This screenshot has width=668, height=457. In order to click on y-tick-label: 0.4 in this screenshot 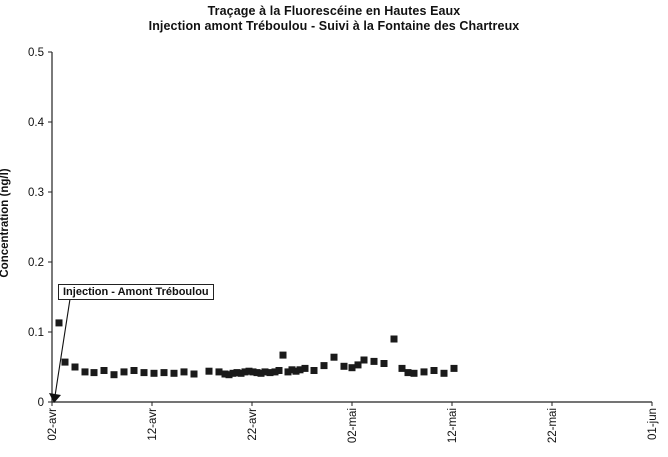, I will do `click(36, 123)`.